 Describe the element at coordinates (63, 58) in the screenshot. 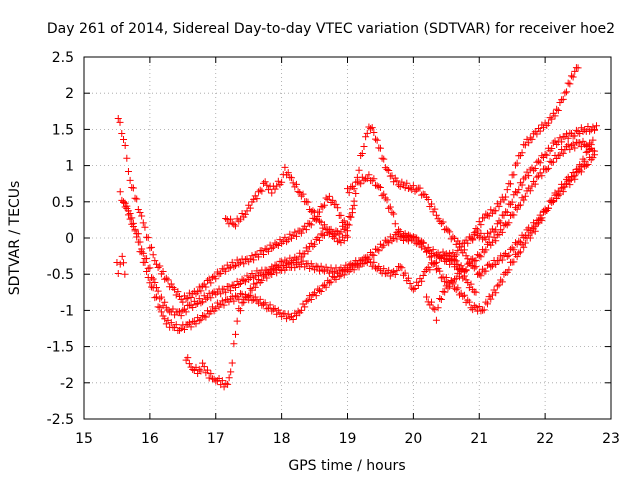

I see `y-tick-label: 2.5` at that location.